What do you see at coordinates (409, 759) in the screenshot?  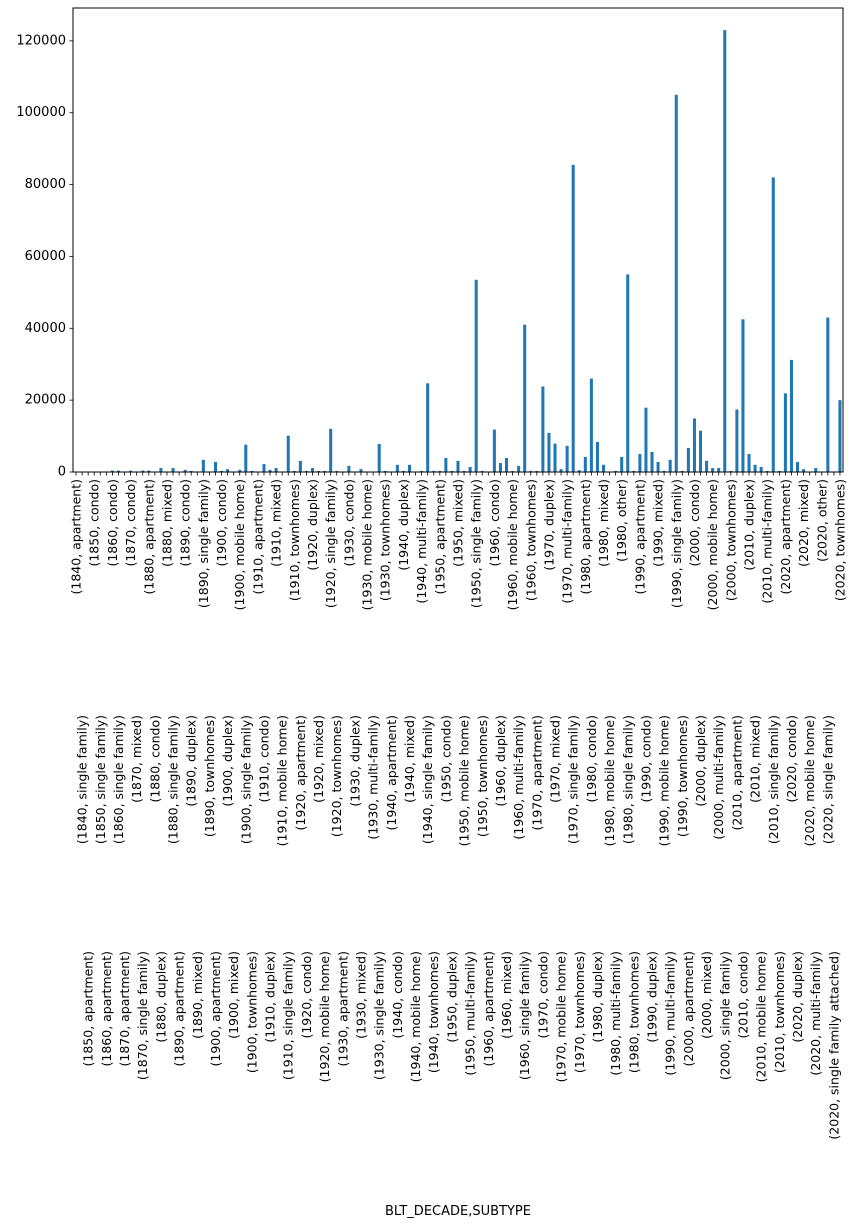 I see `x-tick-label: (1940, mixed)` at bounding box center [409, 759].